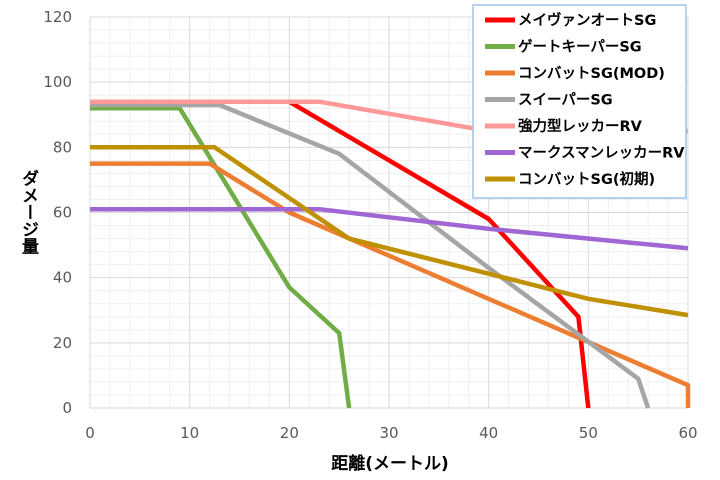  What do you see at coordinates (580, 126) in the screenshot?
I see `legend-label: 強力型レッカーRV` at bounding box center [580, 126].